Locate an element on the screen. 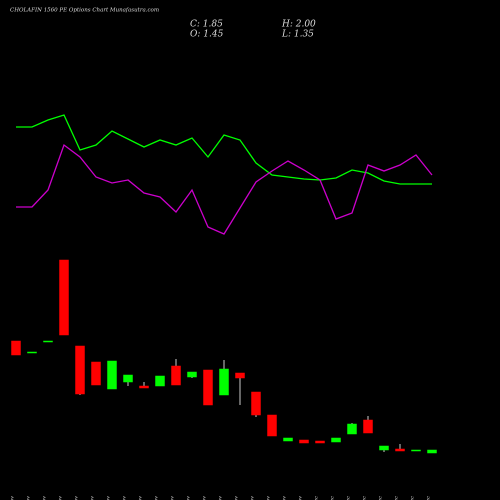 The height and width of the screenshot is (500, 500). x-tick-label: 02 Dec is located at coordinates (333, 498).